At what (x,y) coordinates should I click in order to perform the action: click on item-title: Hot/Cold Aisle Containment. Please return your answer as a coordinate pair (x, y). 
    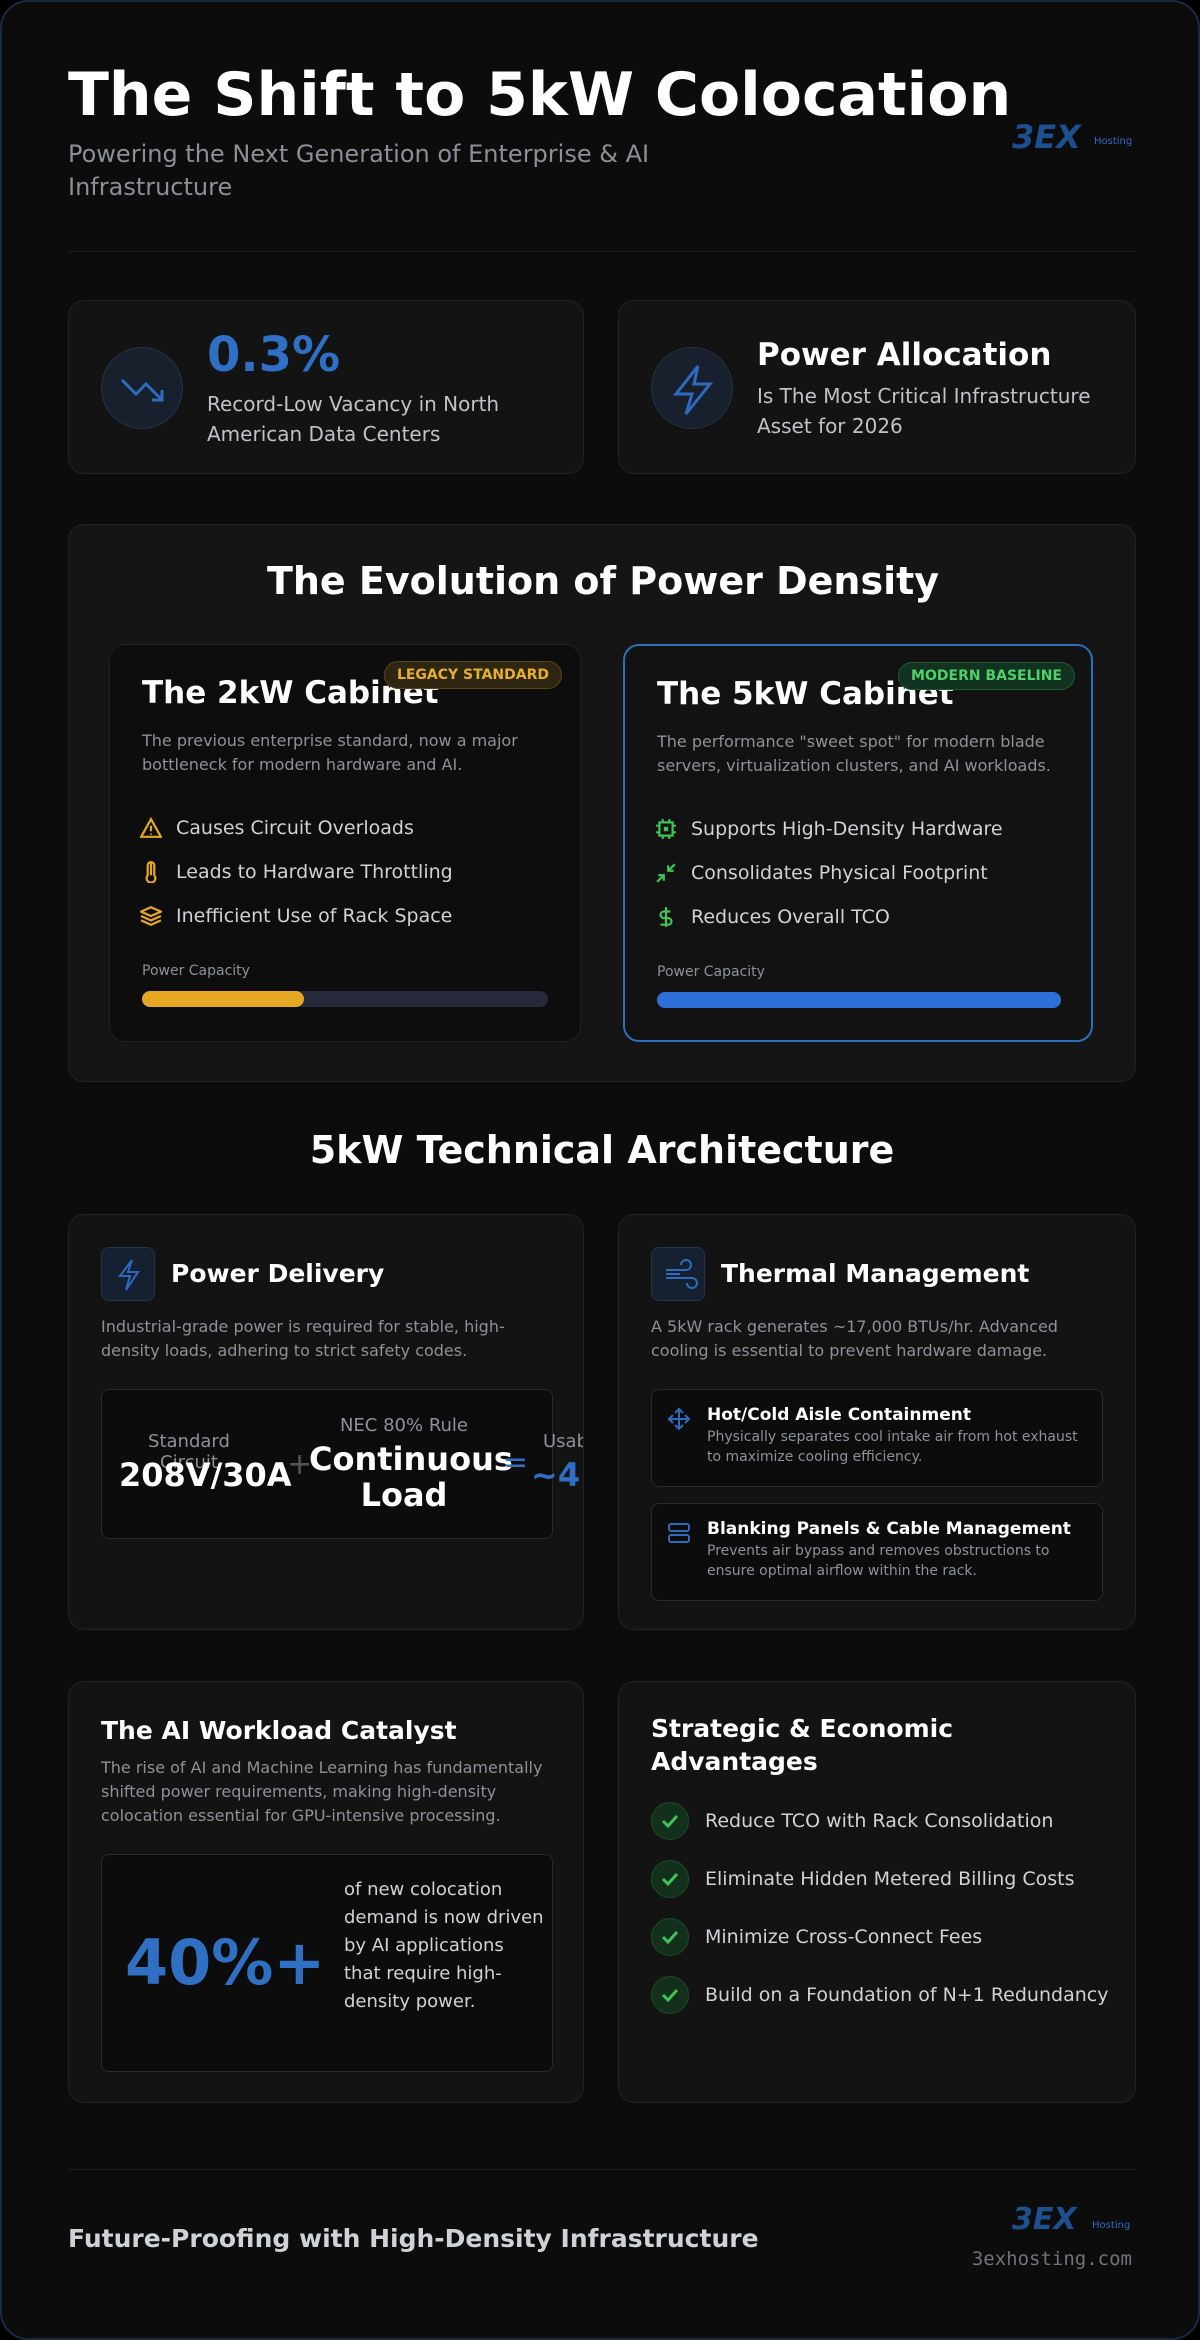
    Looking at the image, I should click on (839, 1415).